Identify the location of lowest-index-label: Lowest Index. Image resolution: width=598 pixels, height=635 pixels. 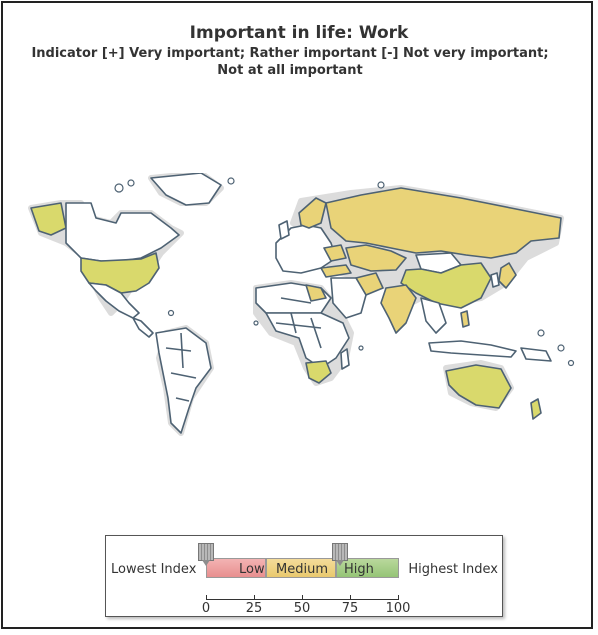
(154, 569).